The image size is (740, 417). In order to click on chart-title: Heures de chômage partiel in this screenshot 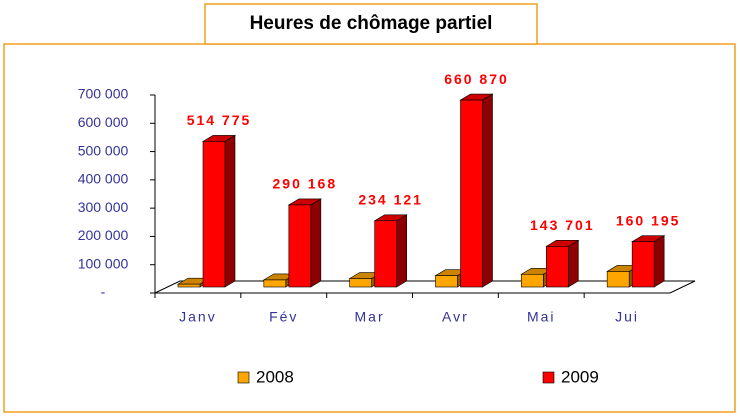, I will do `click(371, 23)`.